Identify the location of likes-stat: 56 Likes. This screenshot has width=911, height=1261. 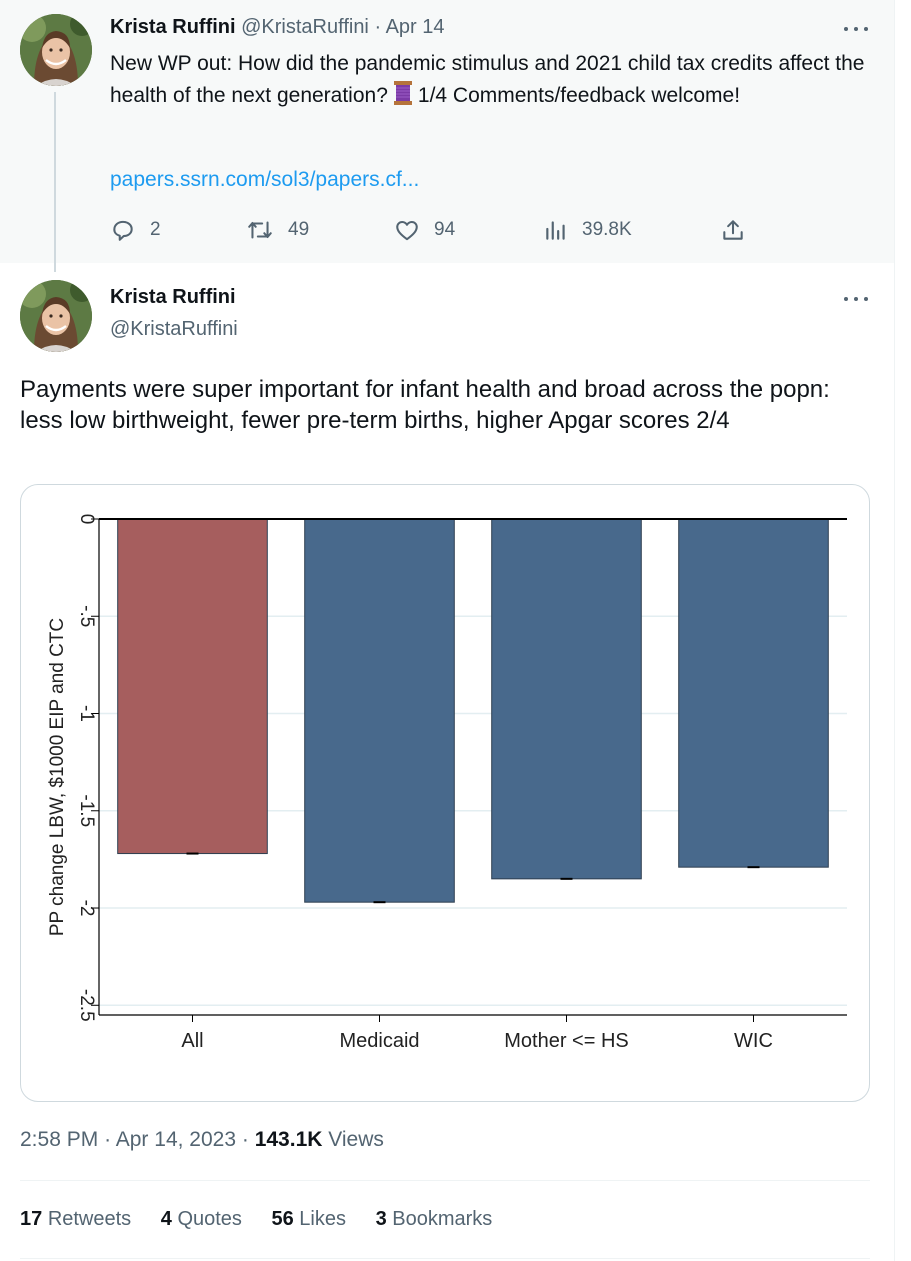
(308, 1219).